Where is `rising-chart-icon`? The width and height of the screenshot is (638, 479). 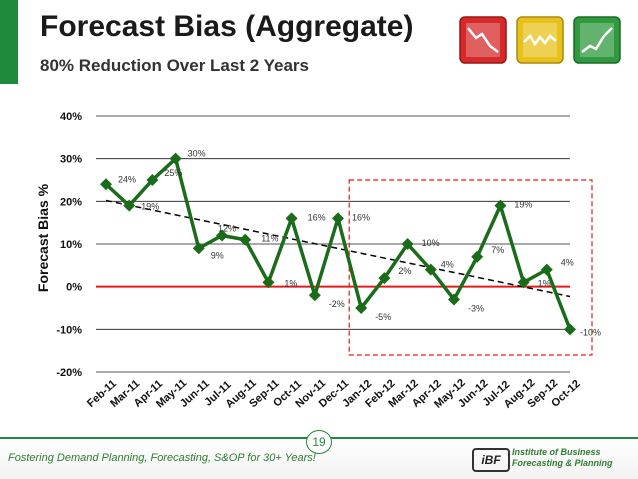
rising-chart-icon is located at coordinates (597, 40).